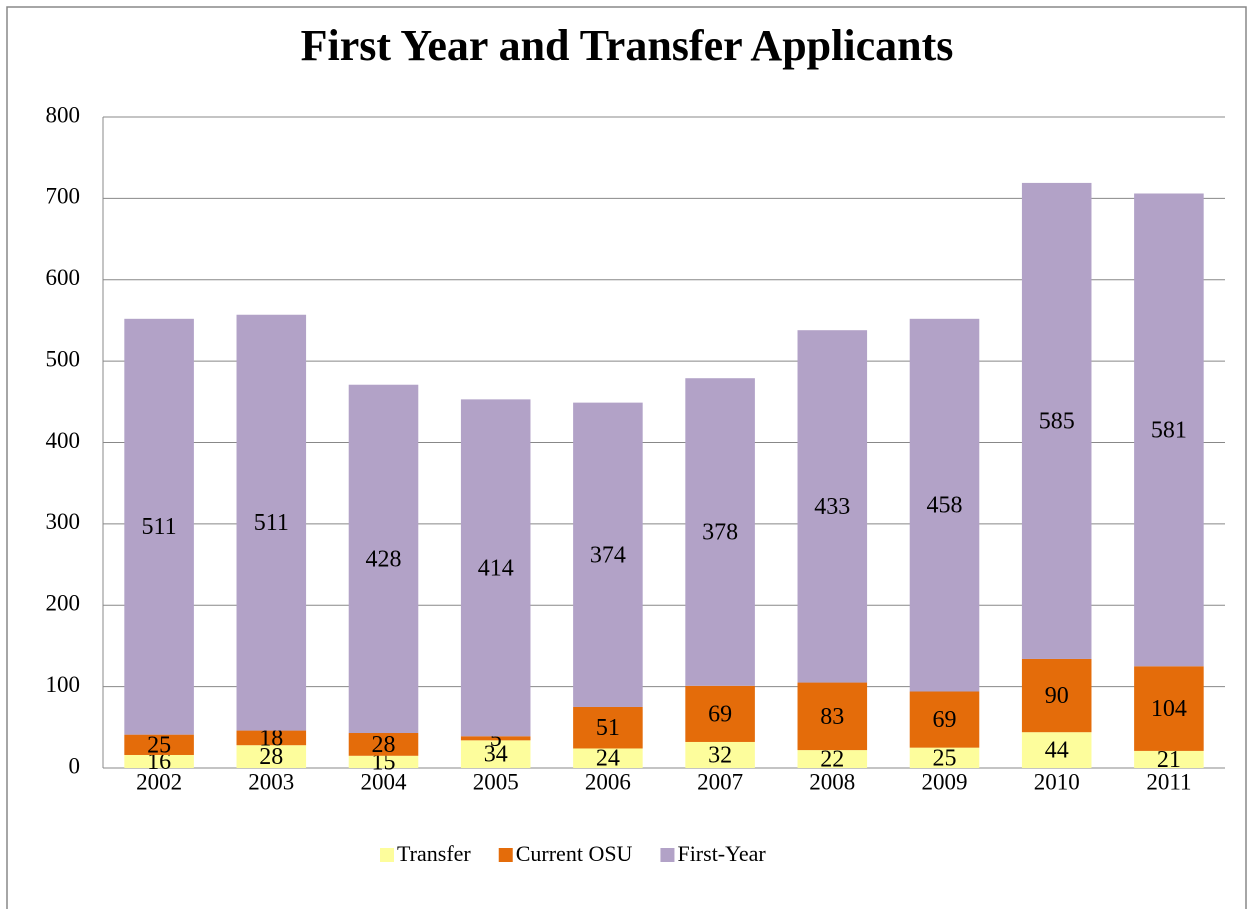 This screenshot has height=909, width=1253. I want to click on data-label: 24, so click(608, 759).